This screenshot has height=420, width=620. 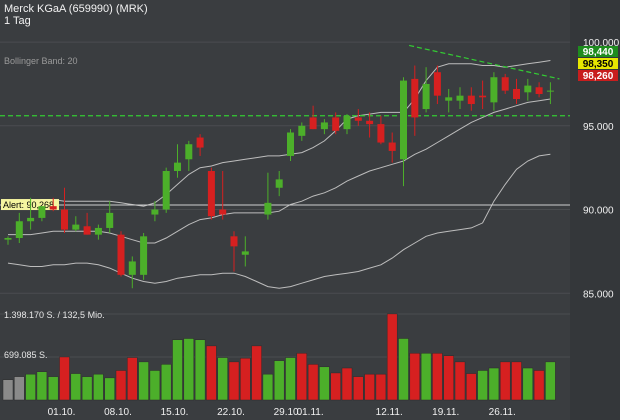 I want to click on trendline, so click(x=484, y=62).